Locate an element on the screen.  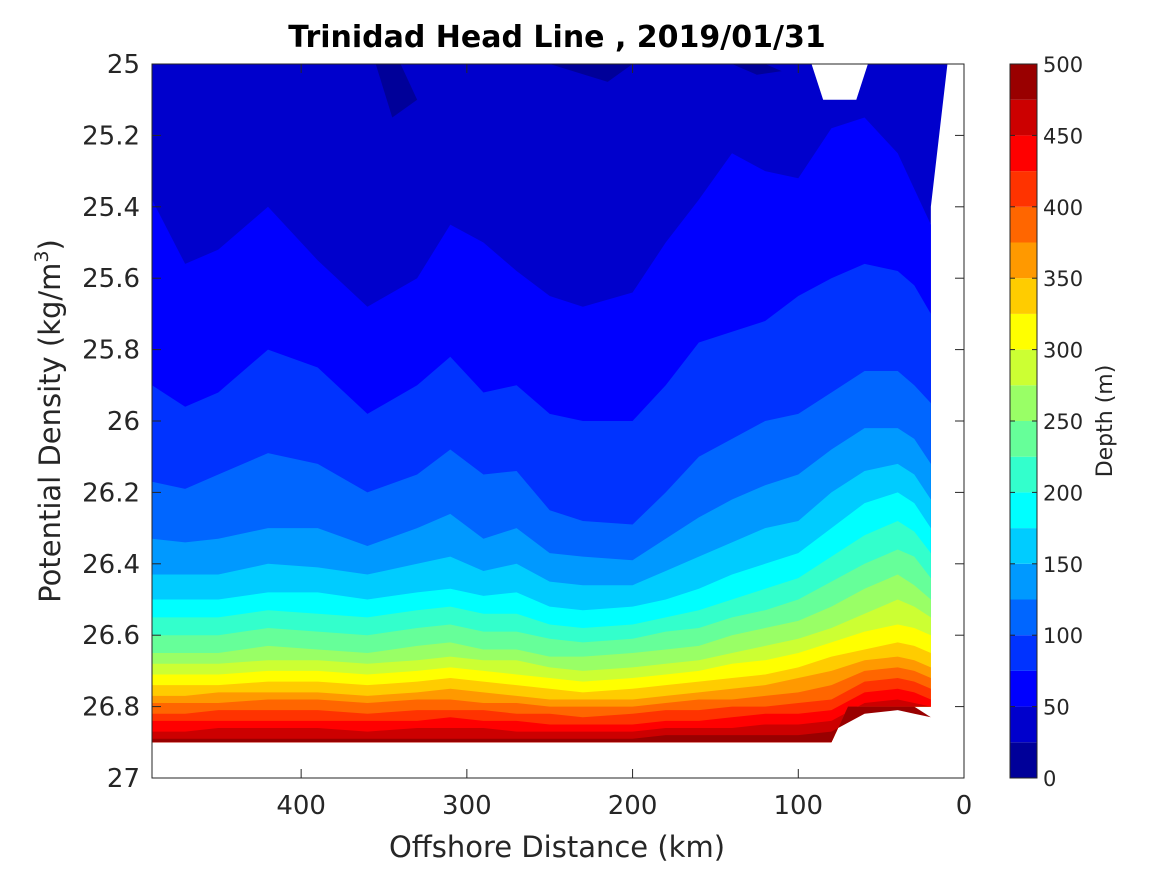
colorbar-tick-label: 200 is located at coordinates (1063, 493).